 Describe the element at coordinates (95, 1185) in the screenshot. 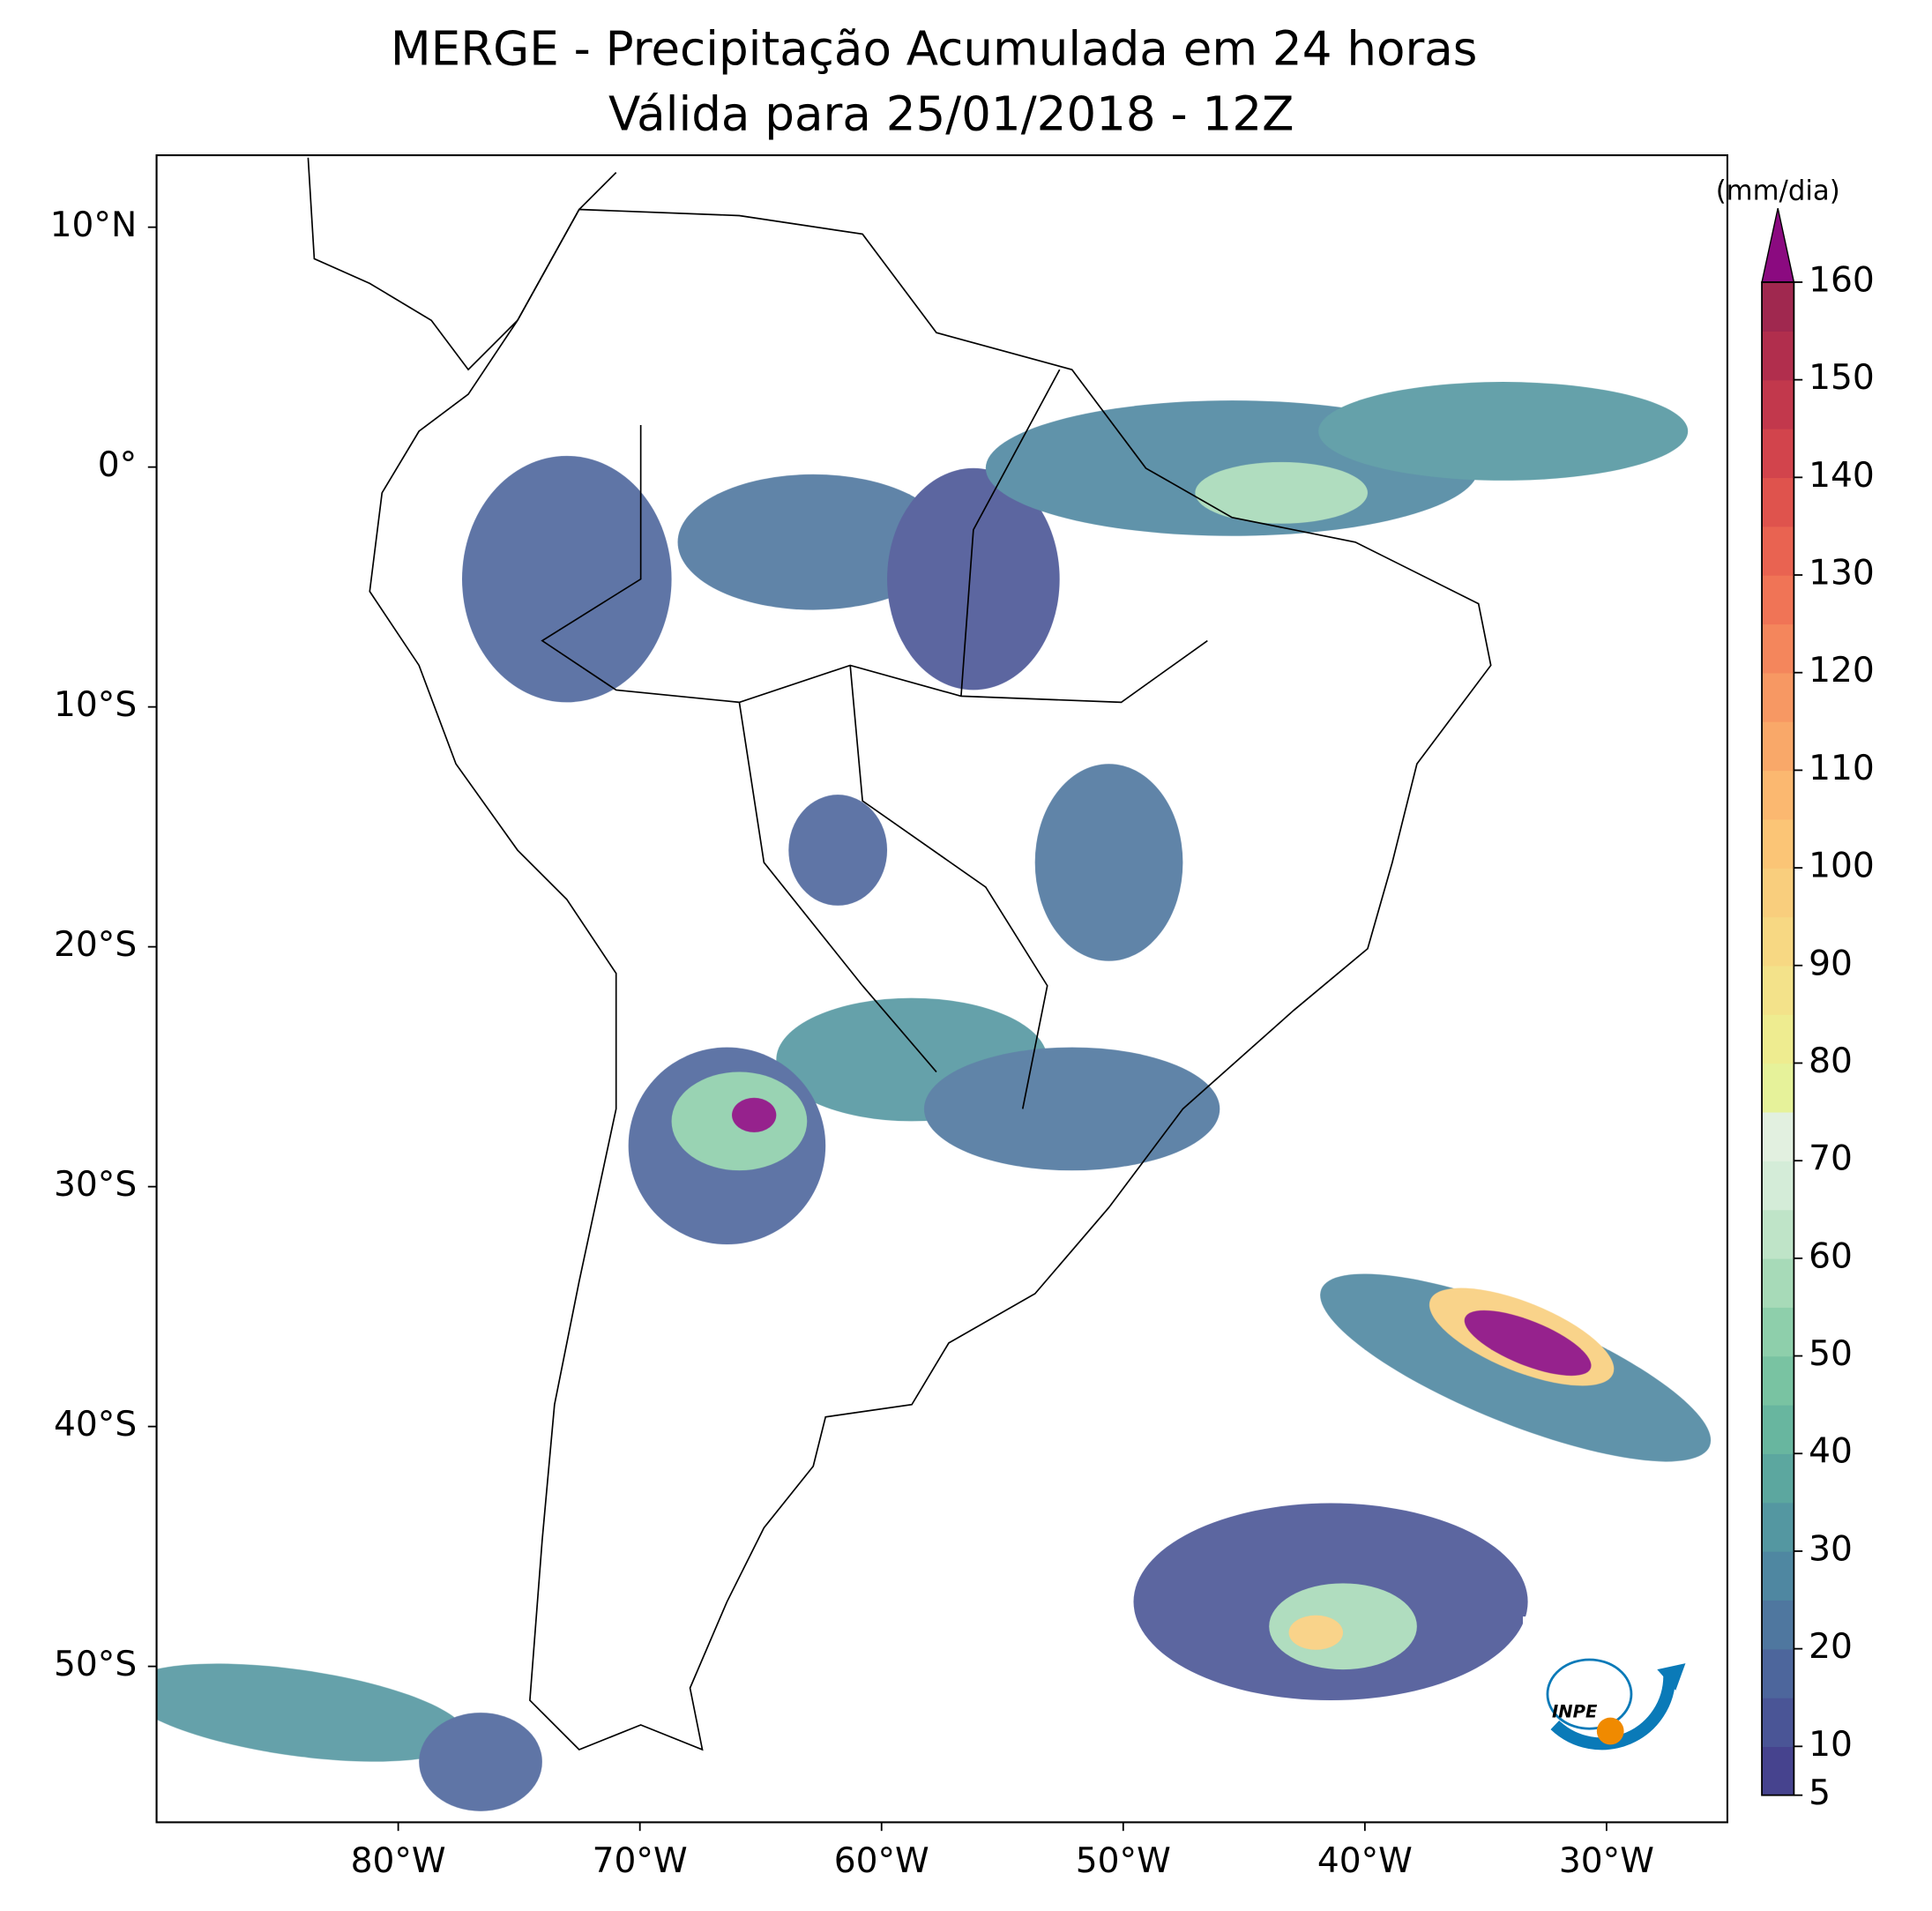

I see `y-tick-label: 30°S` at that location.